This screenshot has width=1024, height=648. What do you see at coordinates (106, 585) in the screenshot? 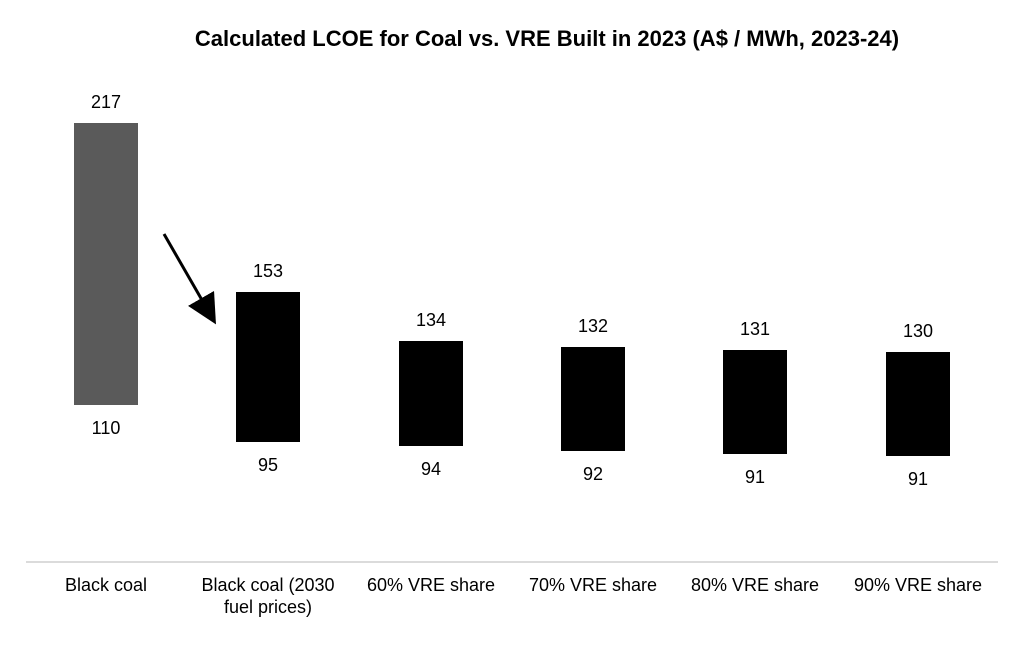
I see `category-label: Black coal` at bounding box center [106, 585].